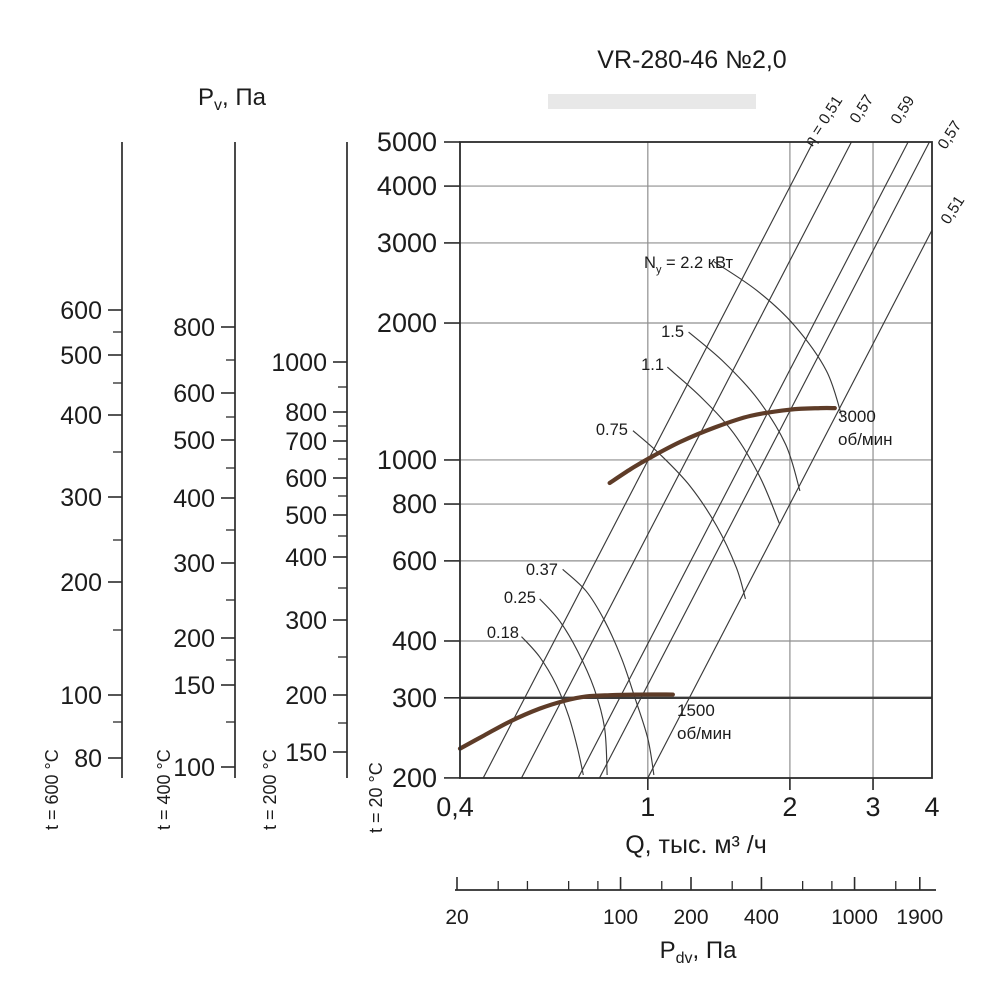 Image resolution: width=1000 pixels, height=1005 pixels. Describe the element at coordinates (690, 917) in the screenshot. I see `pdv-scale-label: 200` at that location.